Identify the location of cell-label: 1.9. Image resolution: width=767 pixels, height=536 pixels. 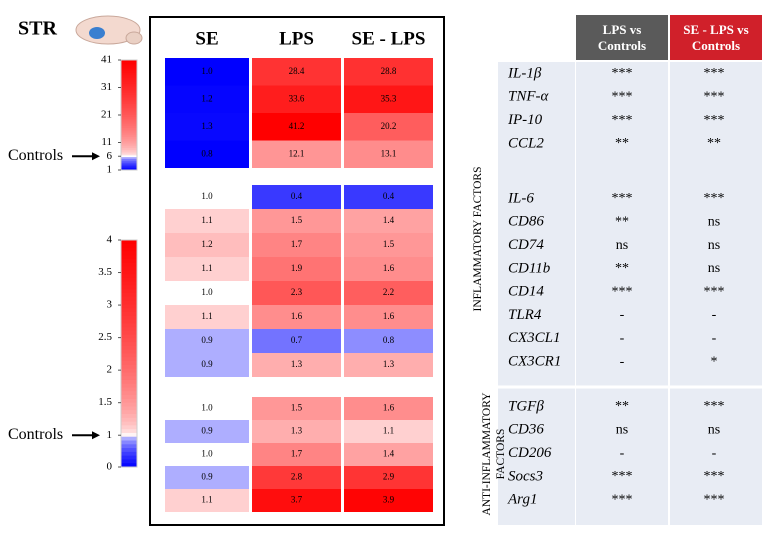
(297, 268).